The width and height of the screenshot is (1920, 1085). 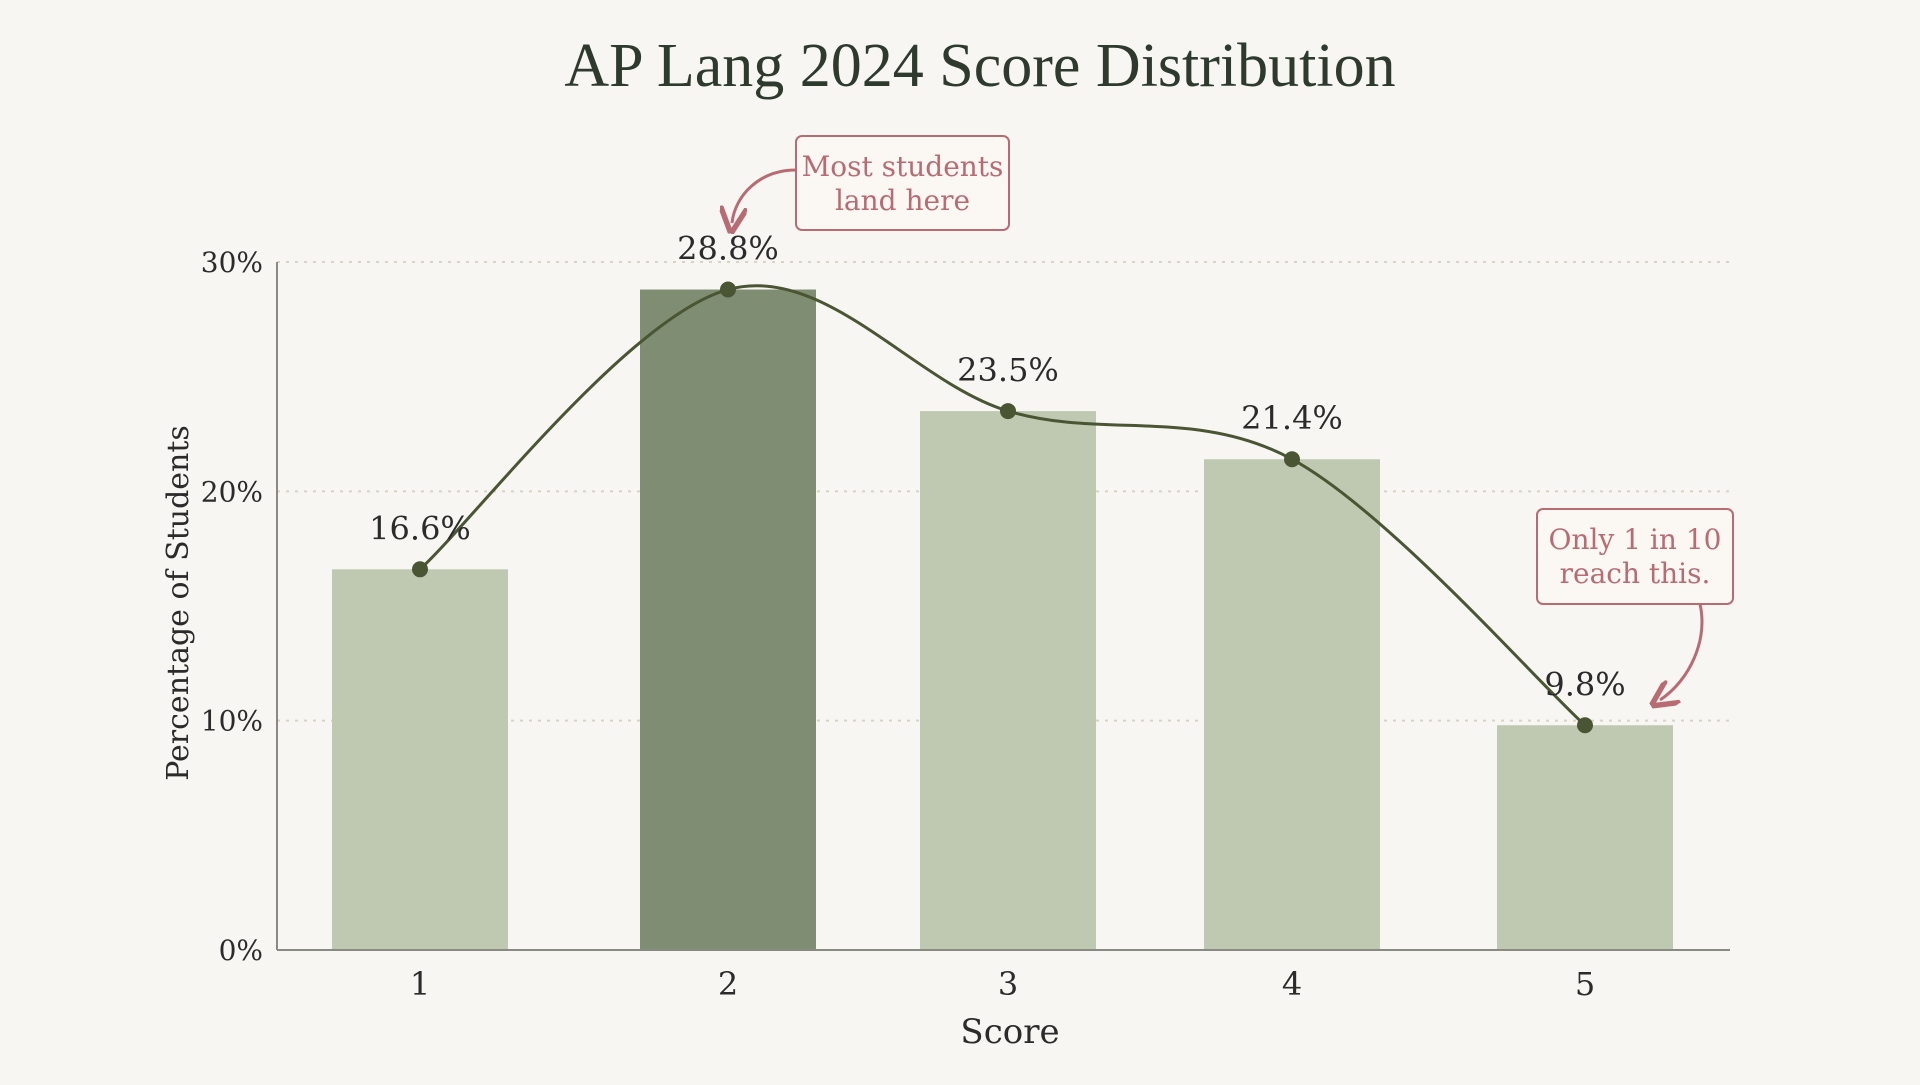 What do you see at coordinates (903, 166) in the screenshot?
I see `annotation-text: Most students` at bounding box center [903, 166].